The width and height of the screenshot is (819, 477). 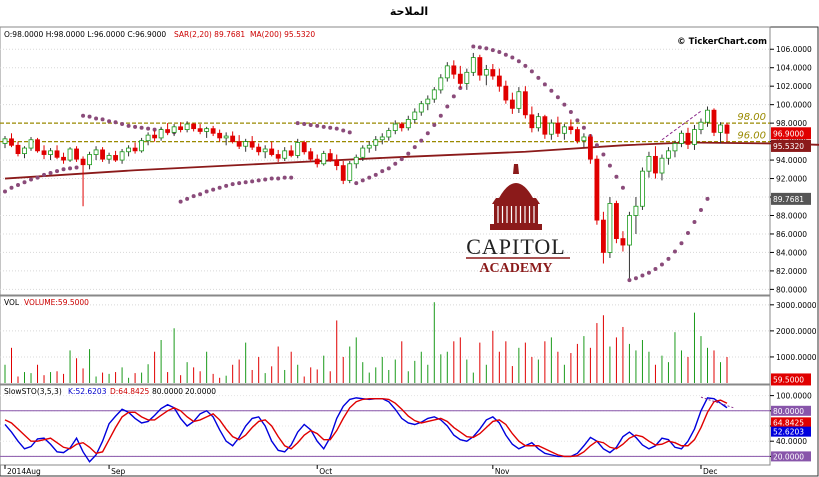 I want to click on volume-tick-label: 3000.0000, so click(x=796, y=305).